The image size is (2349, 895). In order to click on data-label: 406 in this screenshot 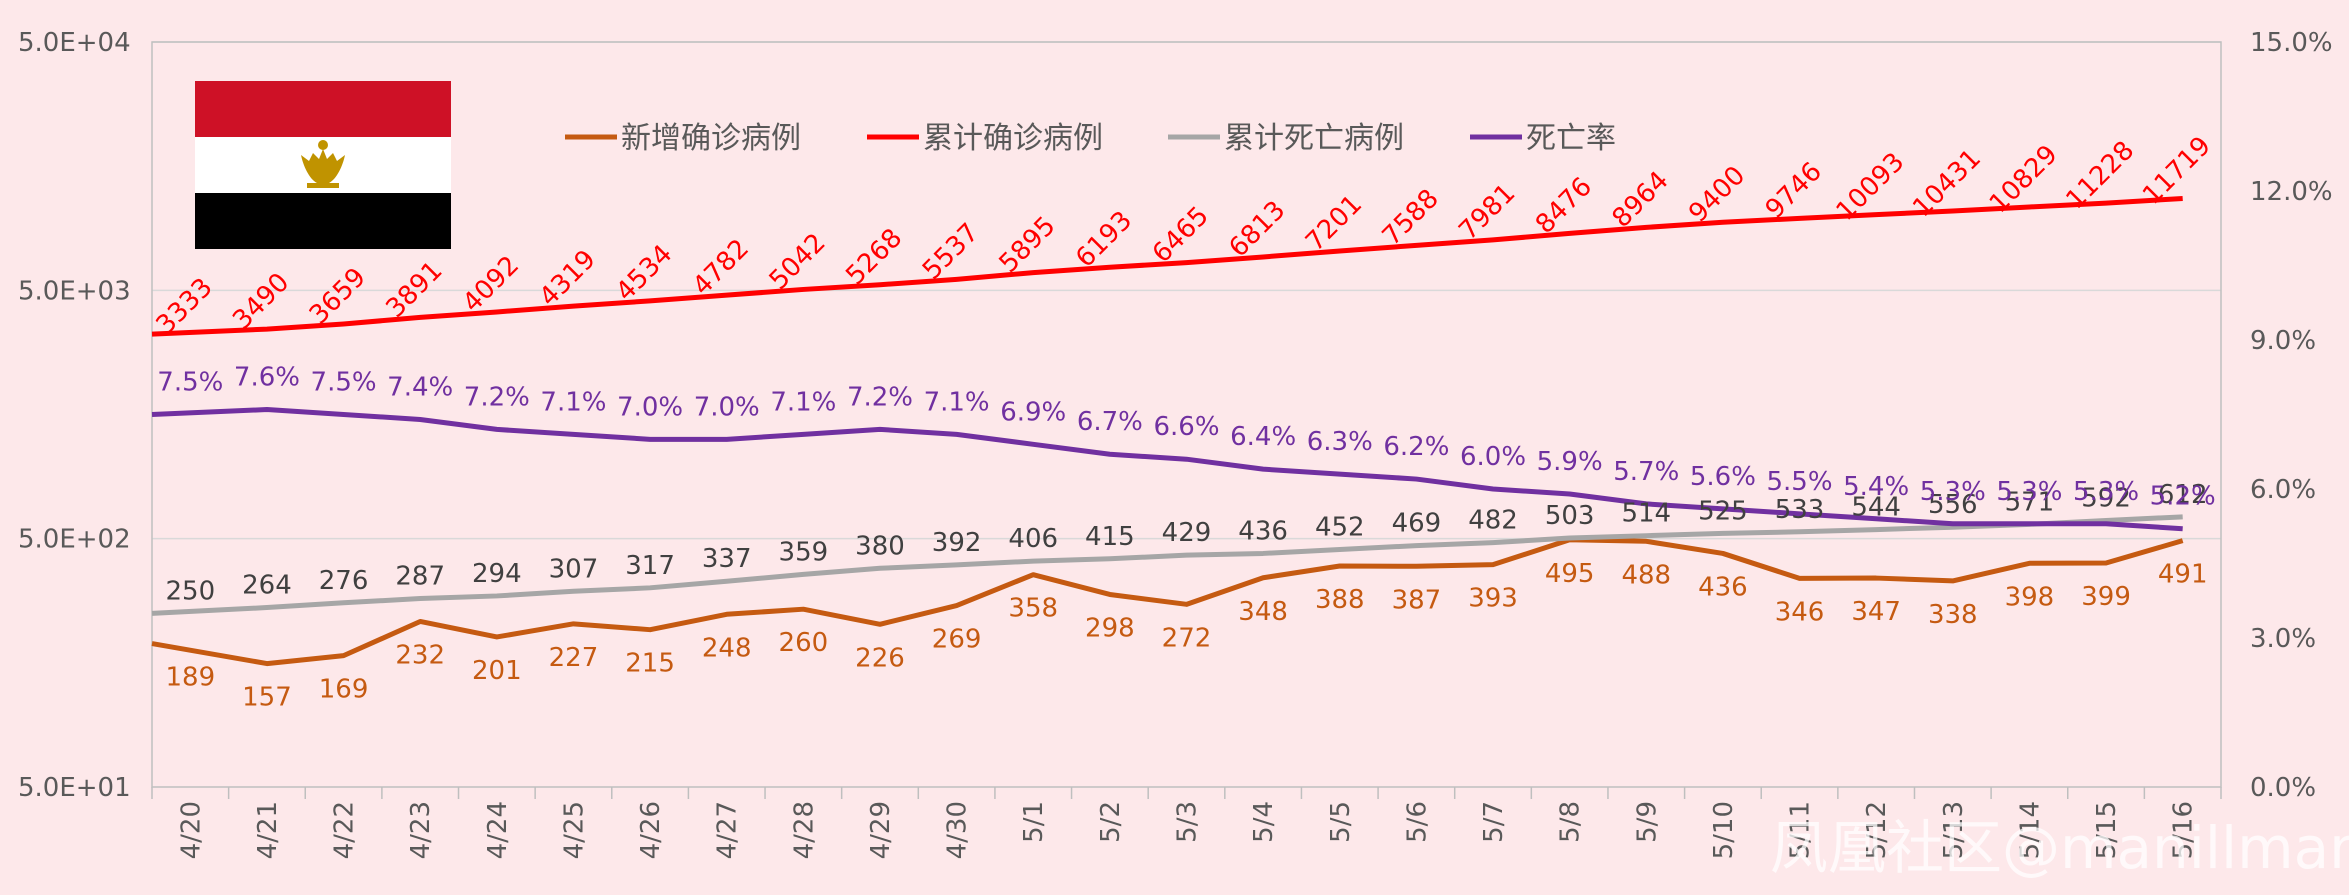, I will do `click(1033, 539)`.